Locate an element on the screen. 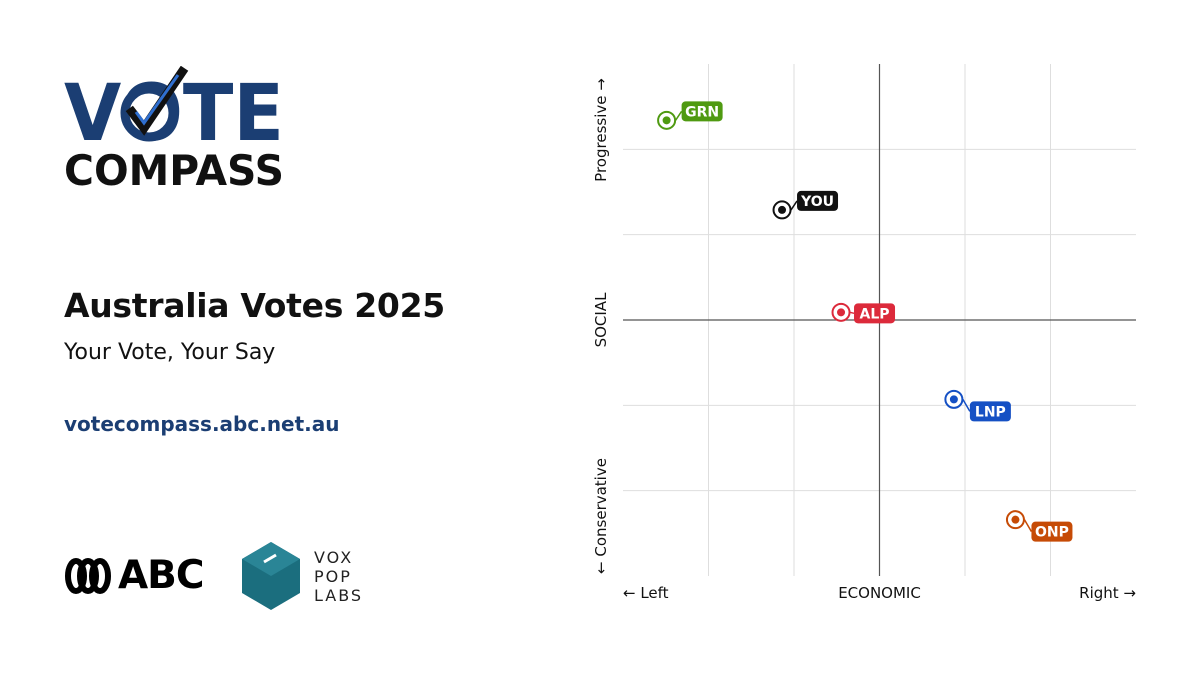  page-subtitle: Your Vote, Your Say is located at coordinates (170, 352).